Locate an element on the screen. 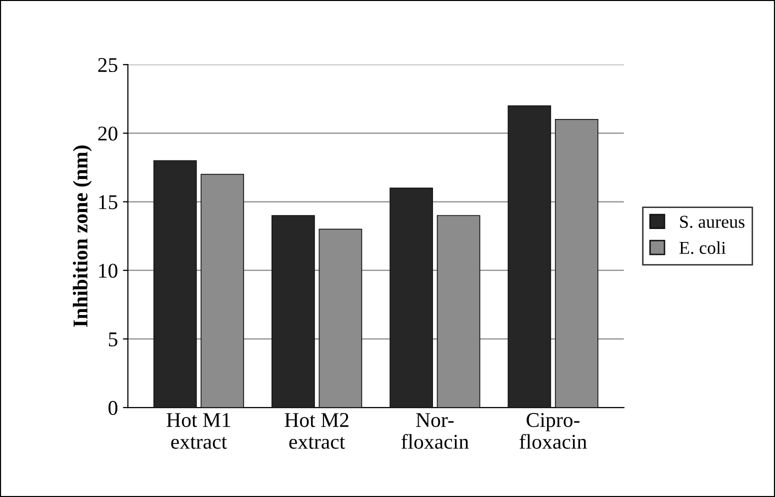 This screenshot has height=497, width=775. x-tick-label: Hot M1 extract is located at coordinates (198, 431).